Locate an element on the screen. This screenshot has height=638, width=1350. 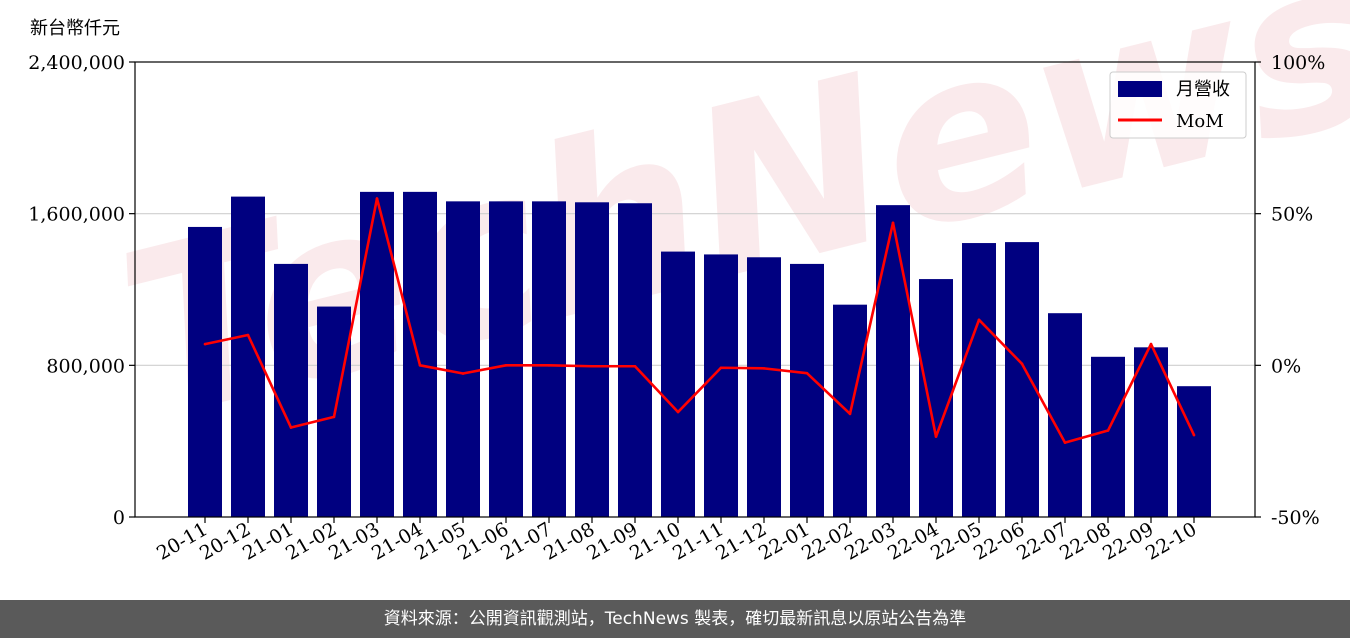
left-tick-label: 0 is located at coordinates (119, 518).